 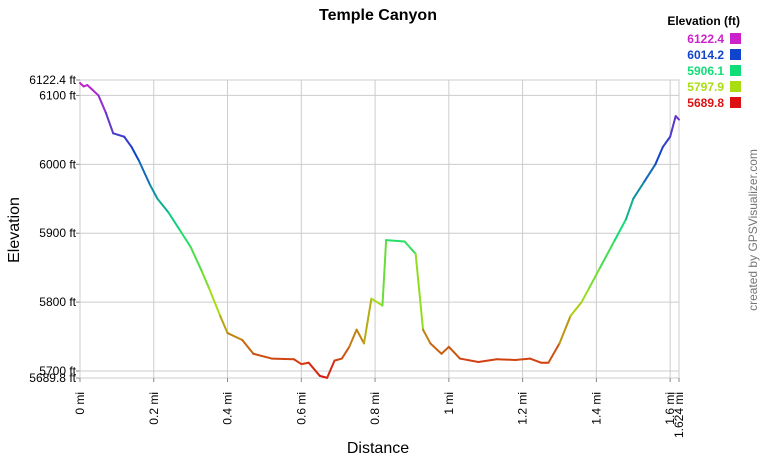 What do you see at coordinates (670, 408) in the screenshot?
I see `x-tick-label: 1.6 mi` at bounding box center [670, 408].